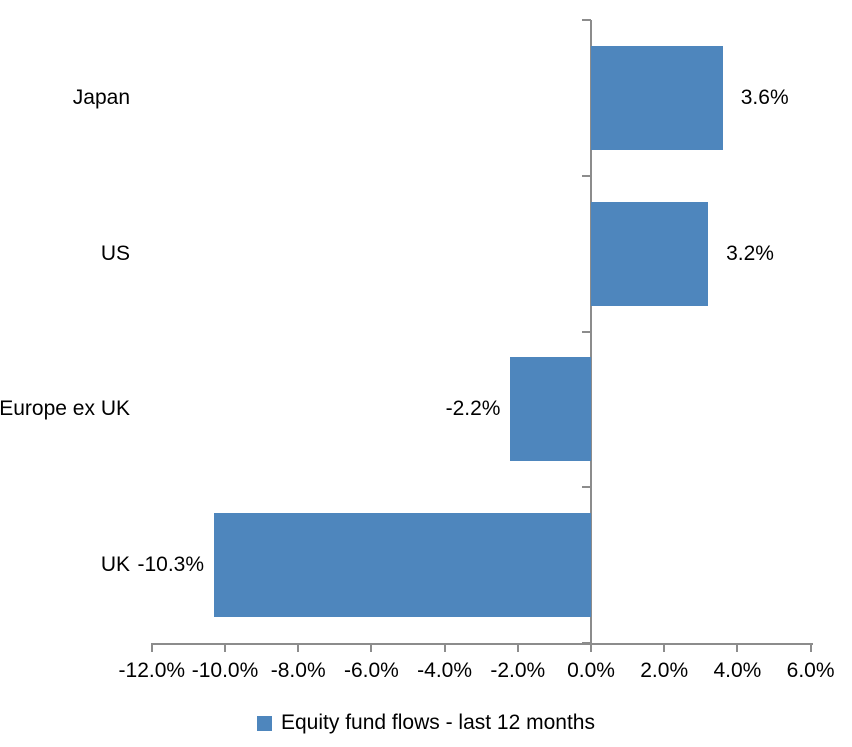 This screenshot has height=747, width=852. Describe the element at coordinates (482, 644) in the screenshot. I see `x-axis-line` at that location.